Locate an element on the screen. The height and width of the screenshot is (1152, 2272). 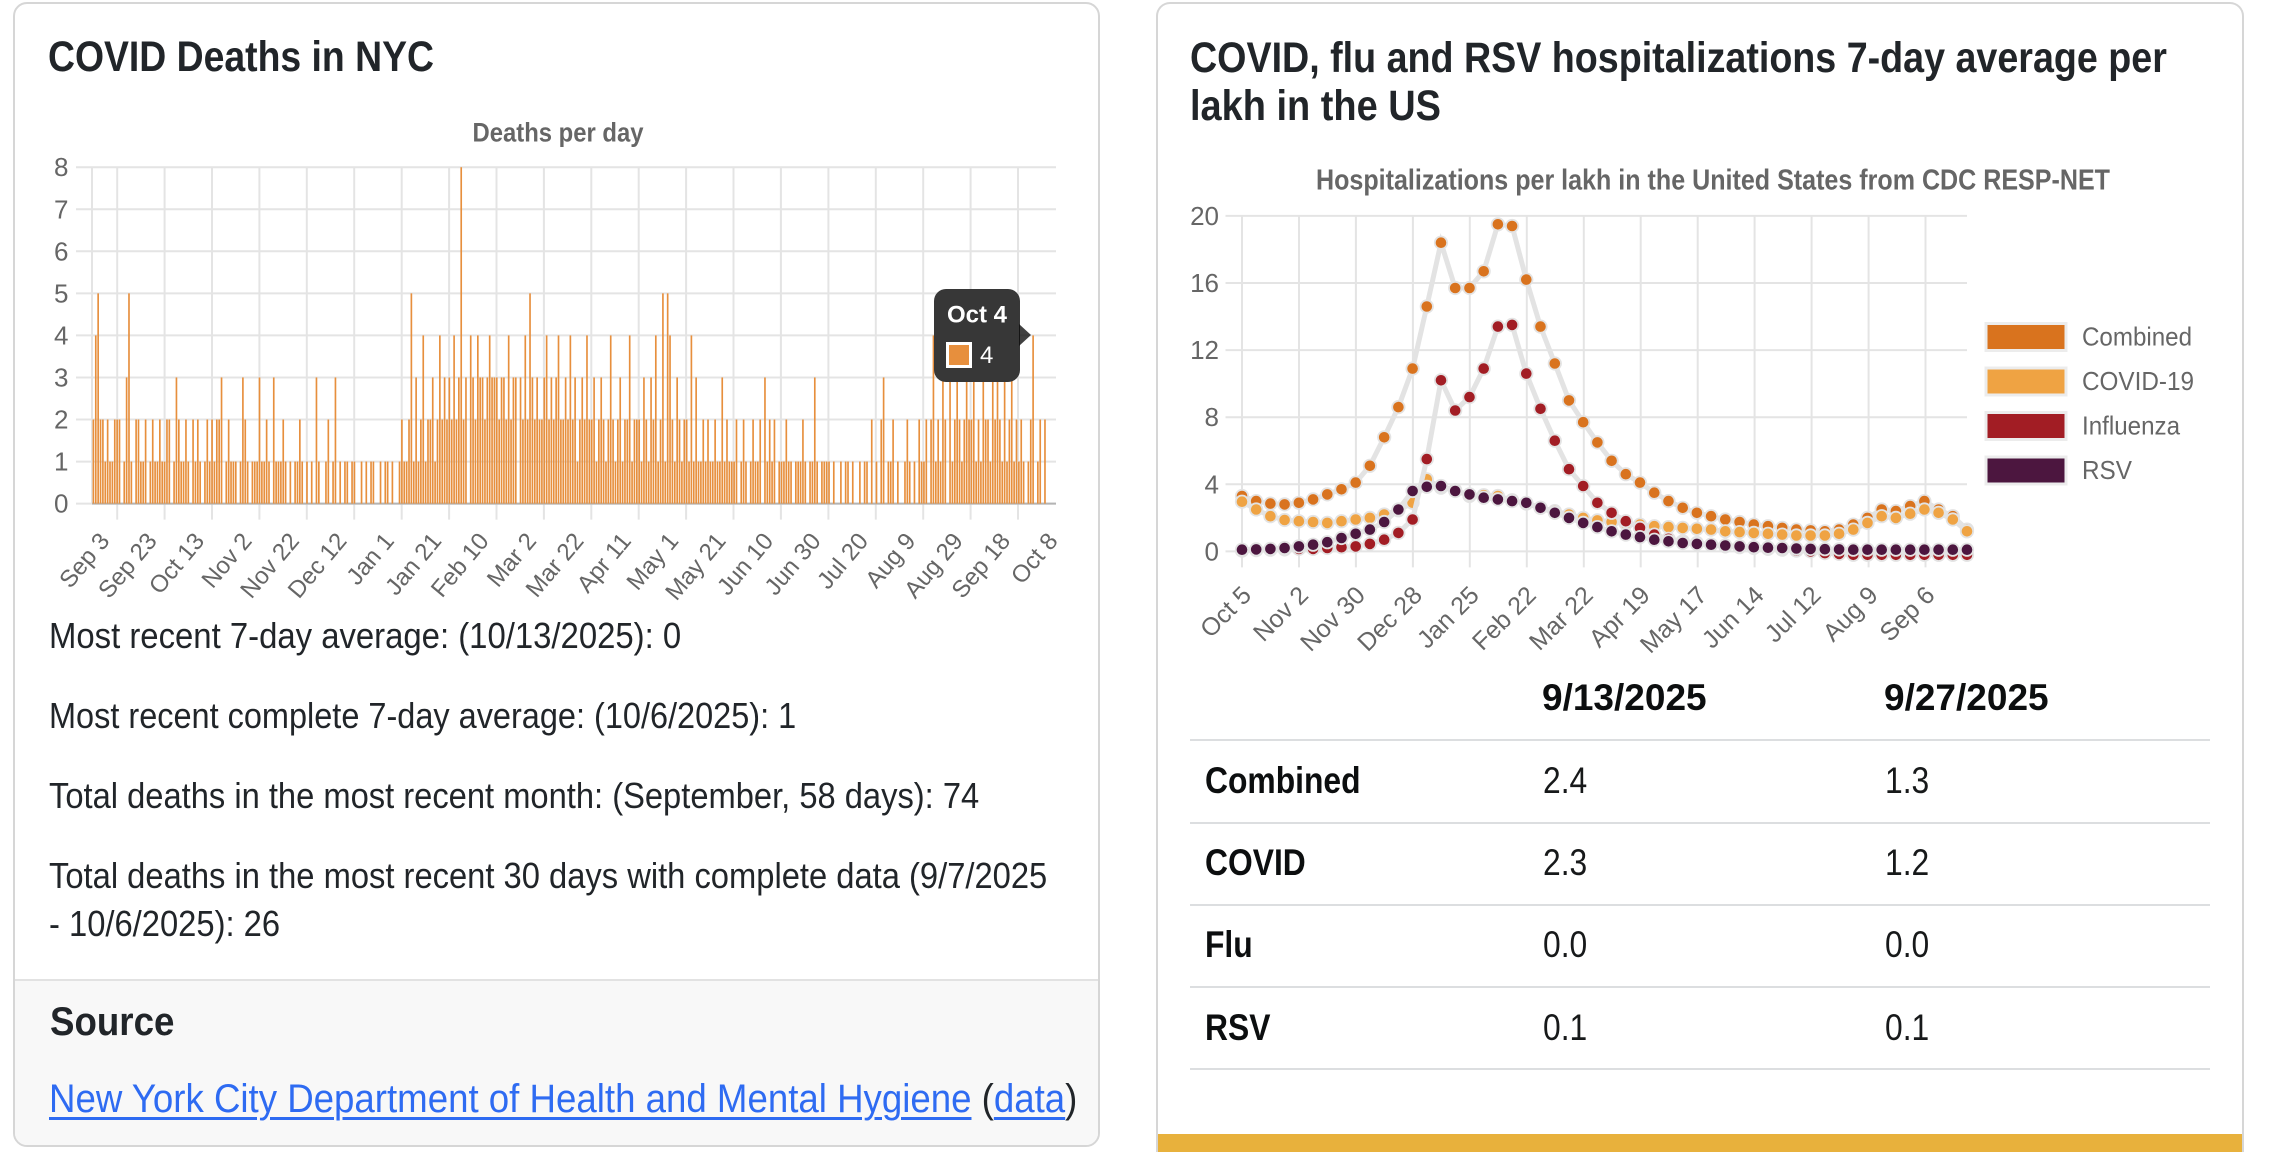
svg-text: Feb 22 is located at coordinates (1504, 618).